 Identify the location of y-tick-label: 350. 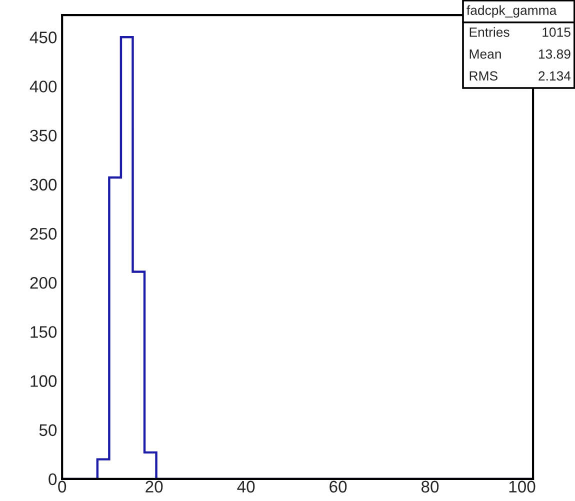
(43, 136).